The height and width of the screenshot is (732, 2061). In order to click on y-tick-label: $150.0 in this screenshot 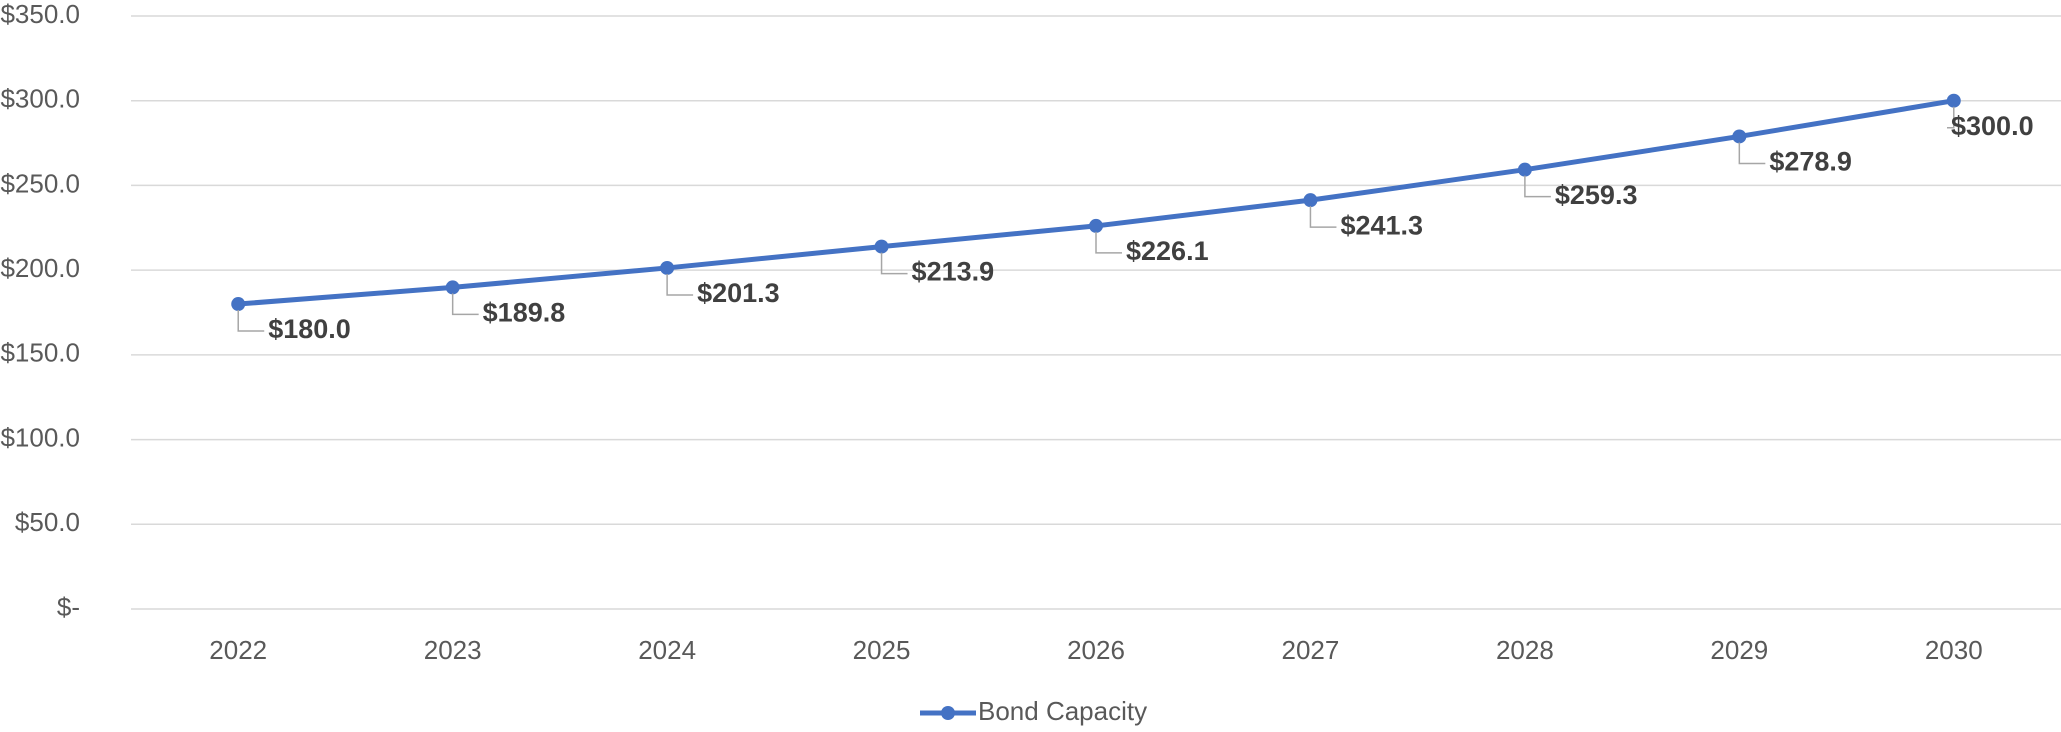, I will do `click(40, 353)`.